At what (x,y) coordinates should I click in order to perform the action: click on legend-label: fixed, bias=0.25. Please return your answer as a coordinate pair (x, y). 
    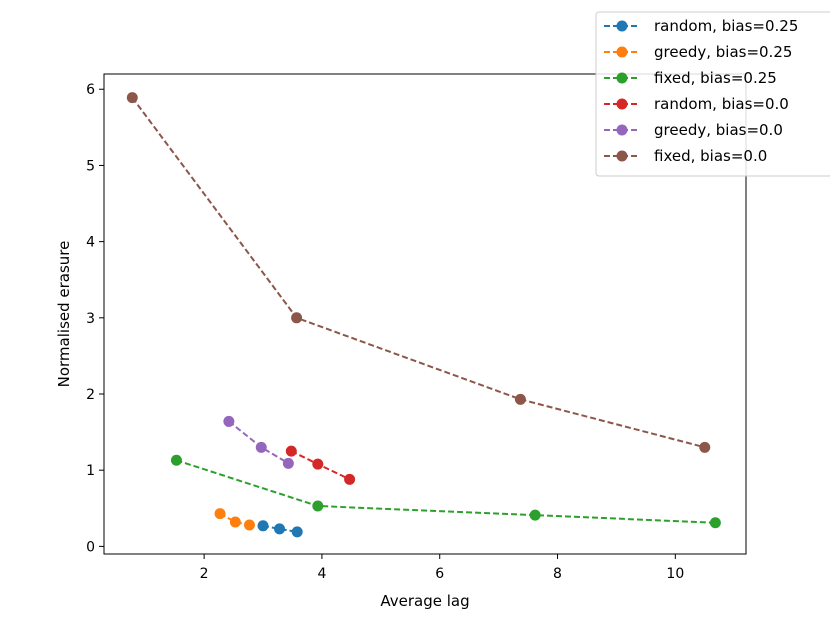
    Looking at the image, I should click on (715, 78).